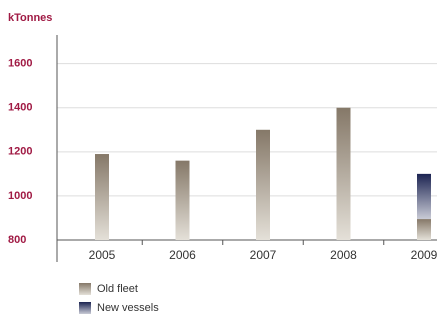 The height and width of the screenshot is (328, 437). I want to click on x-tick-label: 2009, so click(424, 255).